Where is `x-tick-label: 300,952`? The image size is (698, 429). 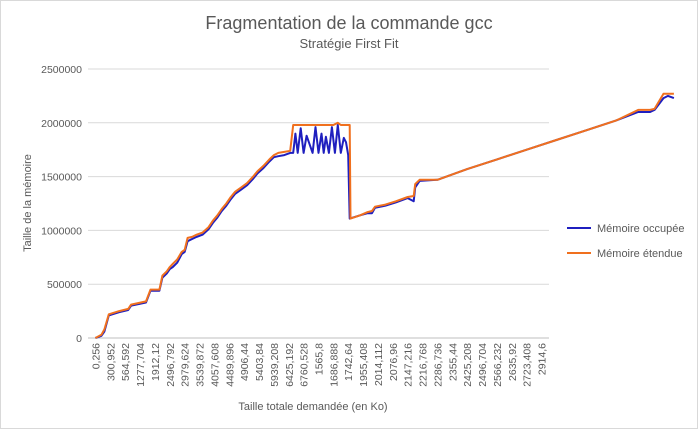
x-tick-label: 300,952 is located at coordinates (111, 362).